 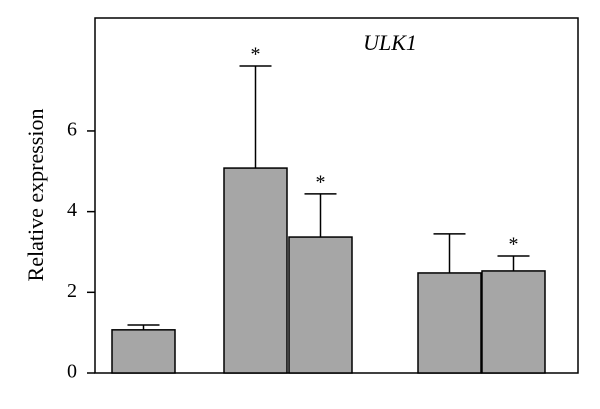 What do you see at coordinates (390, 42) in the screenshot?
I see `chart-title: ULK1` at bounding box center [390, 42].